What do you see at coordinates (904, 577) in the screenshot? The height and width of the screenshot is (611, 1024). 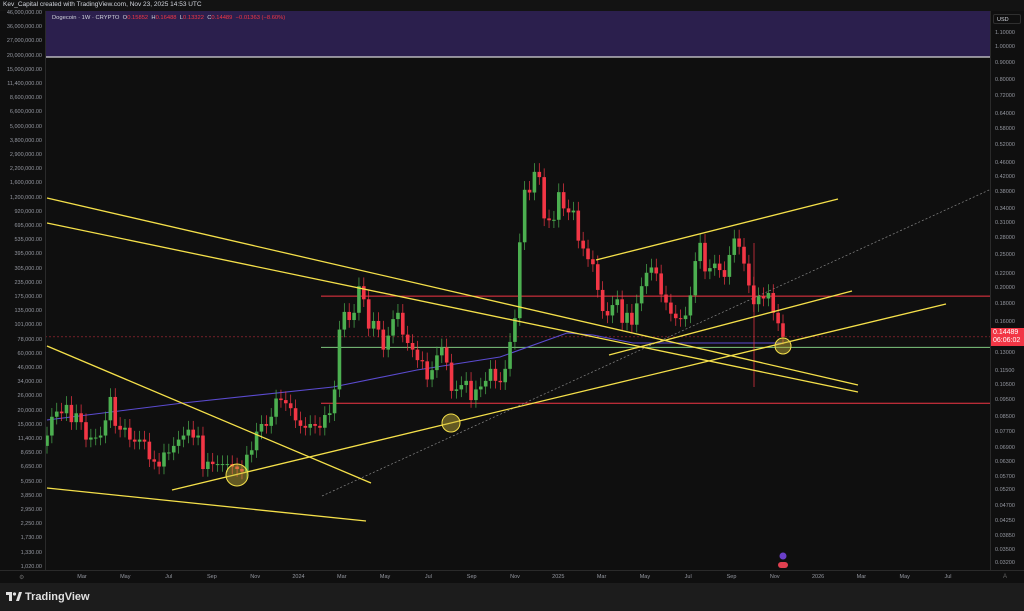 I see `time-axis-tick: May` at bounding box center [904, 577].